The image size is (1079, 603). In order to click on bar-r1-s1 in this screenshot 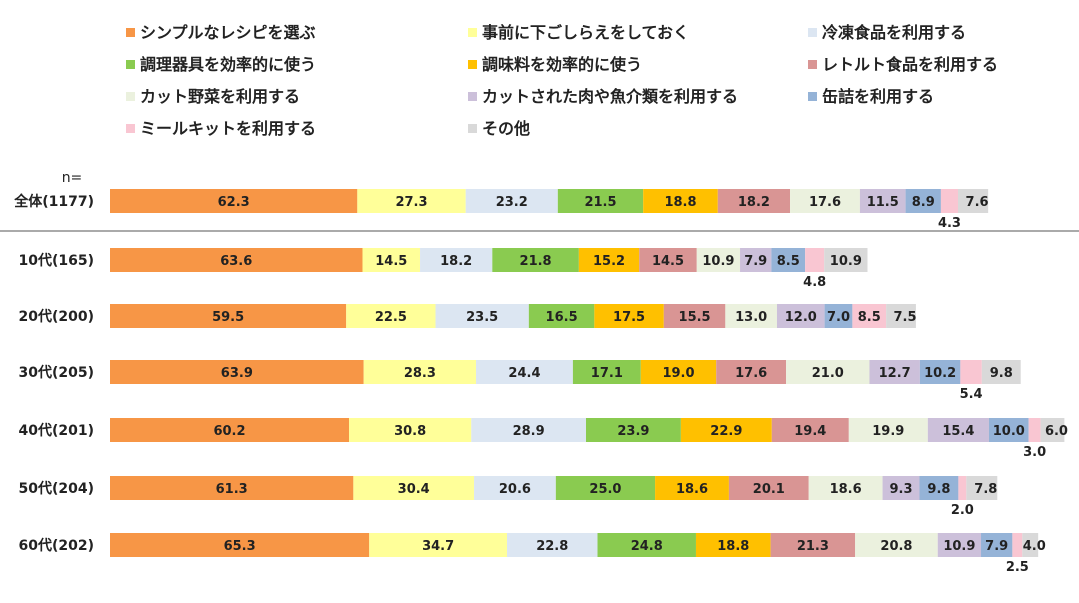, I will do `click(234, 201)`.